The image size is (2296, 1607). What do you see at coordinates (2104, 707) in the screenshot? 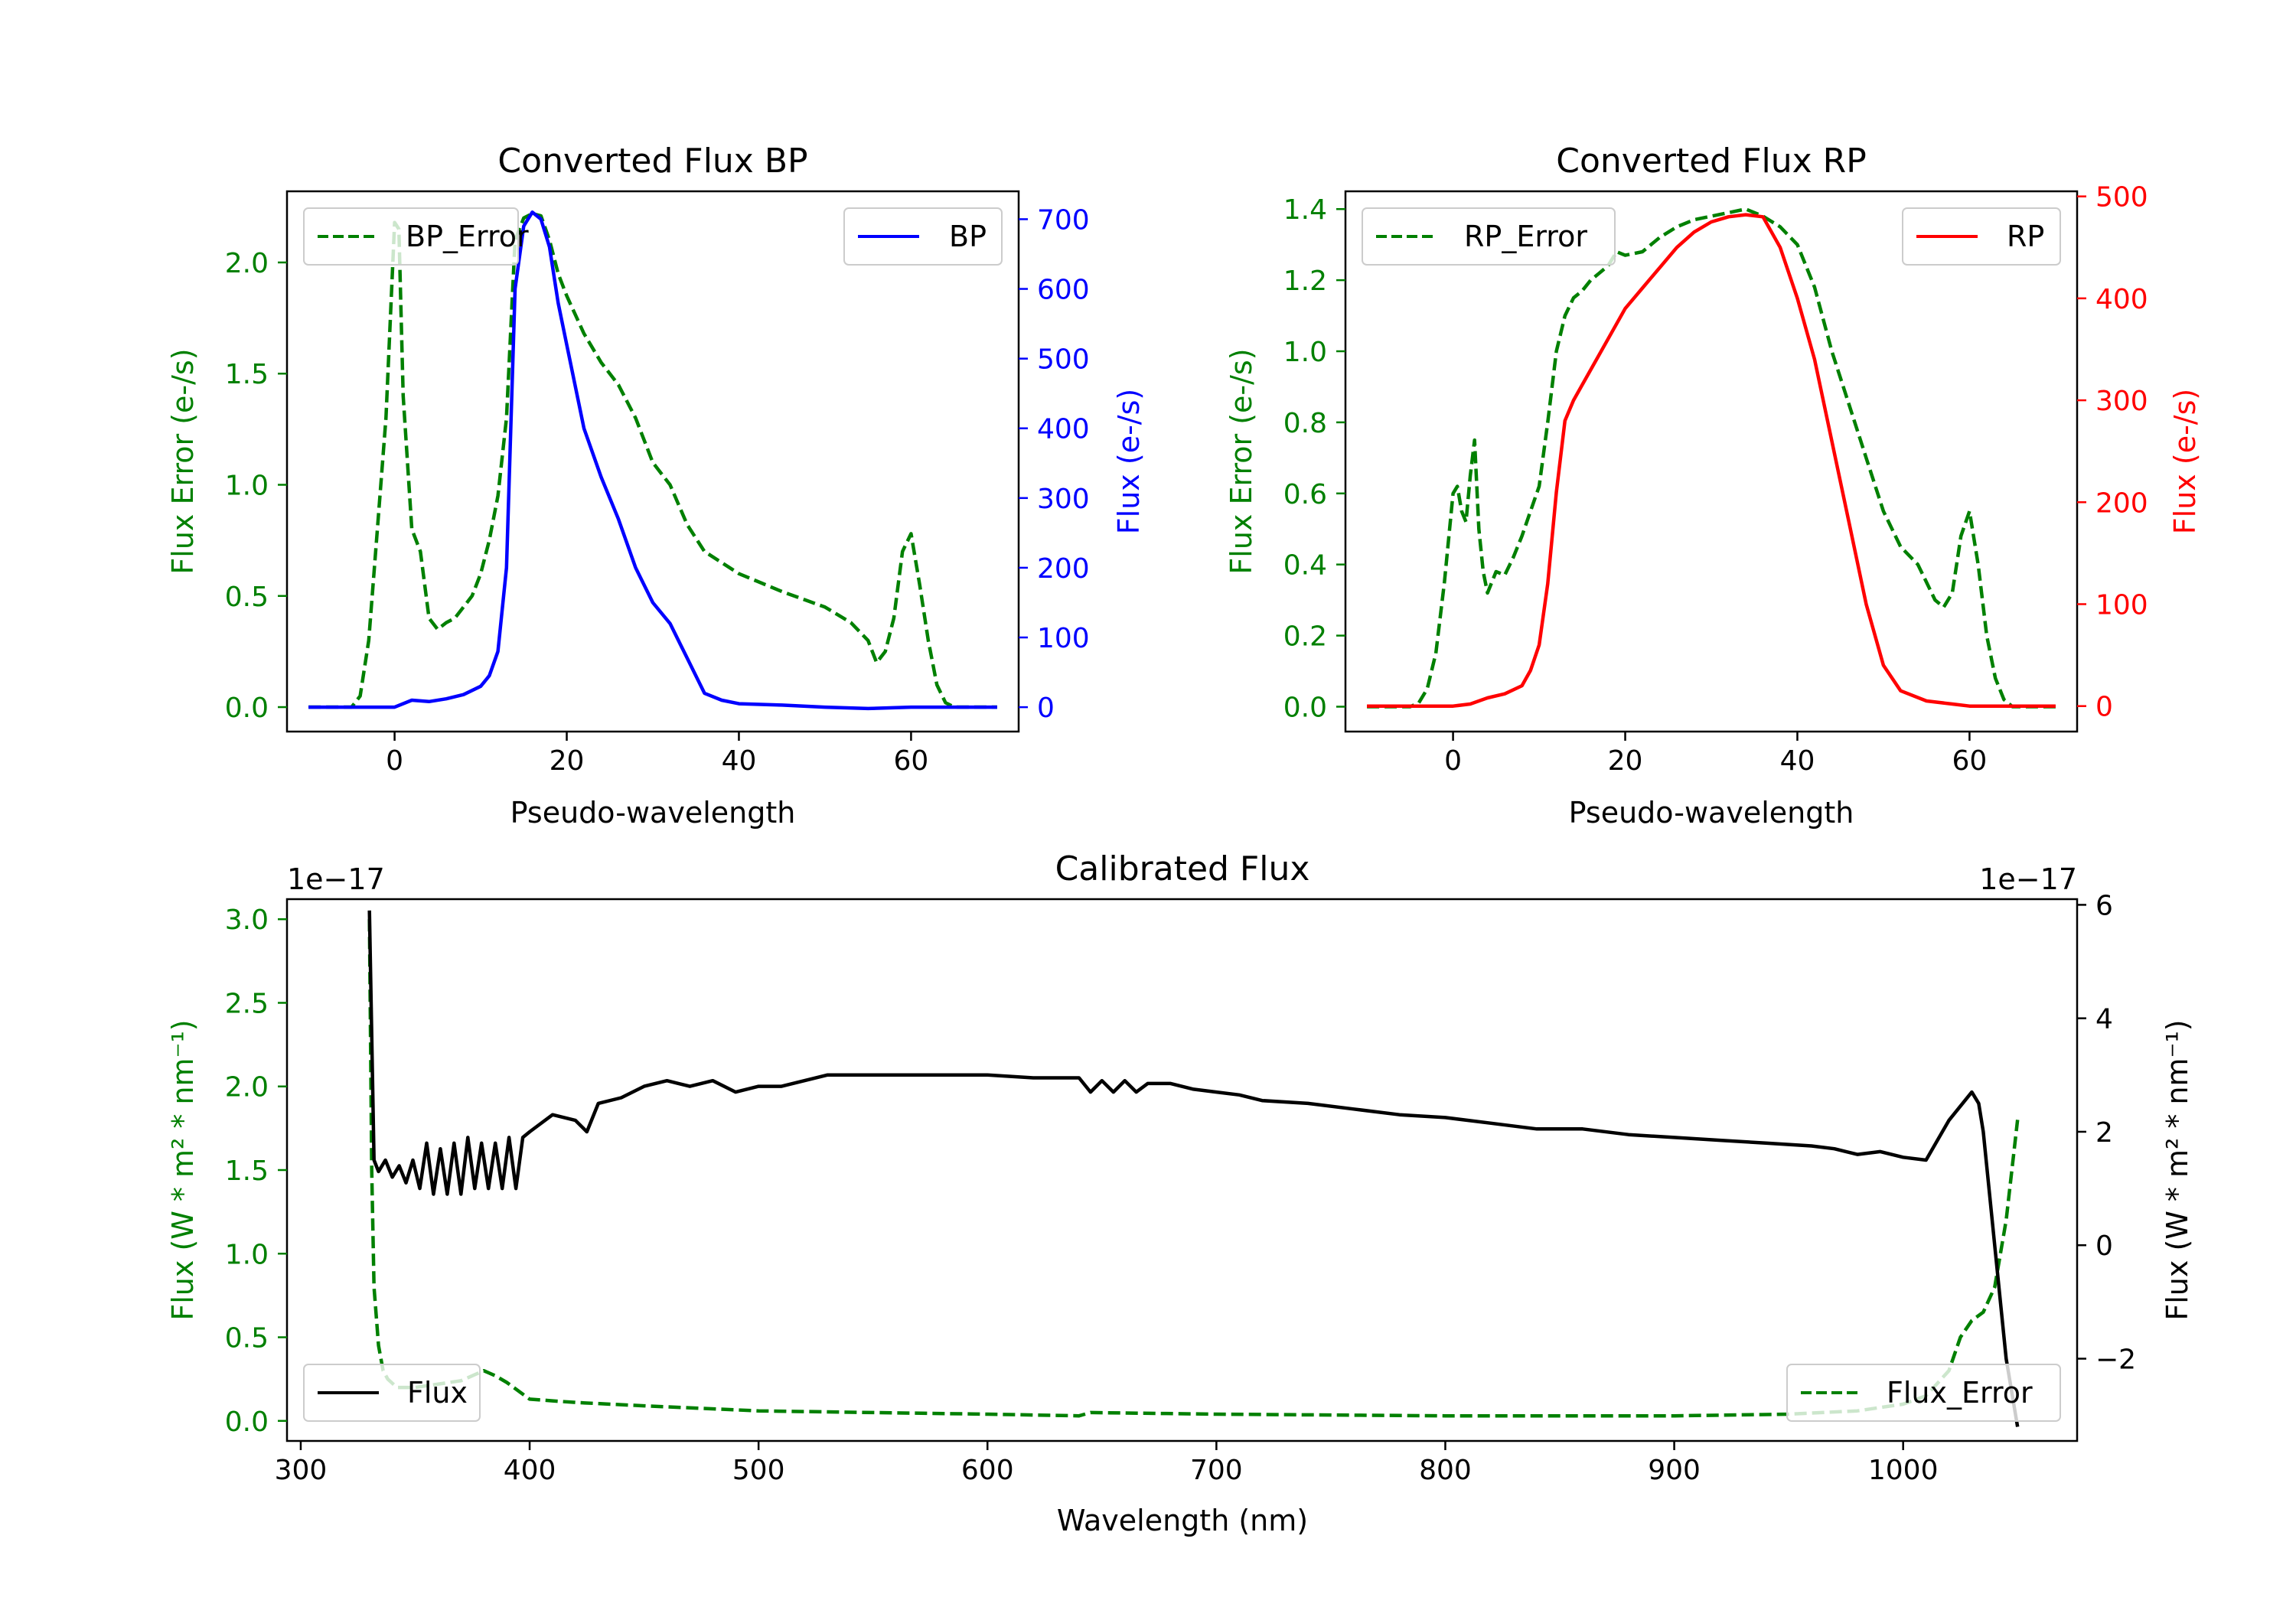
I see `rp-right-tick-label: 0` at bounding box center [2104, 707].